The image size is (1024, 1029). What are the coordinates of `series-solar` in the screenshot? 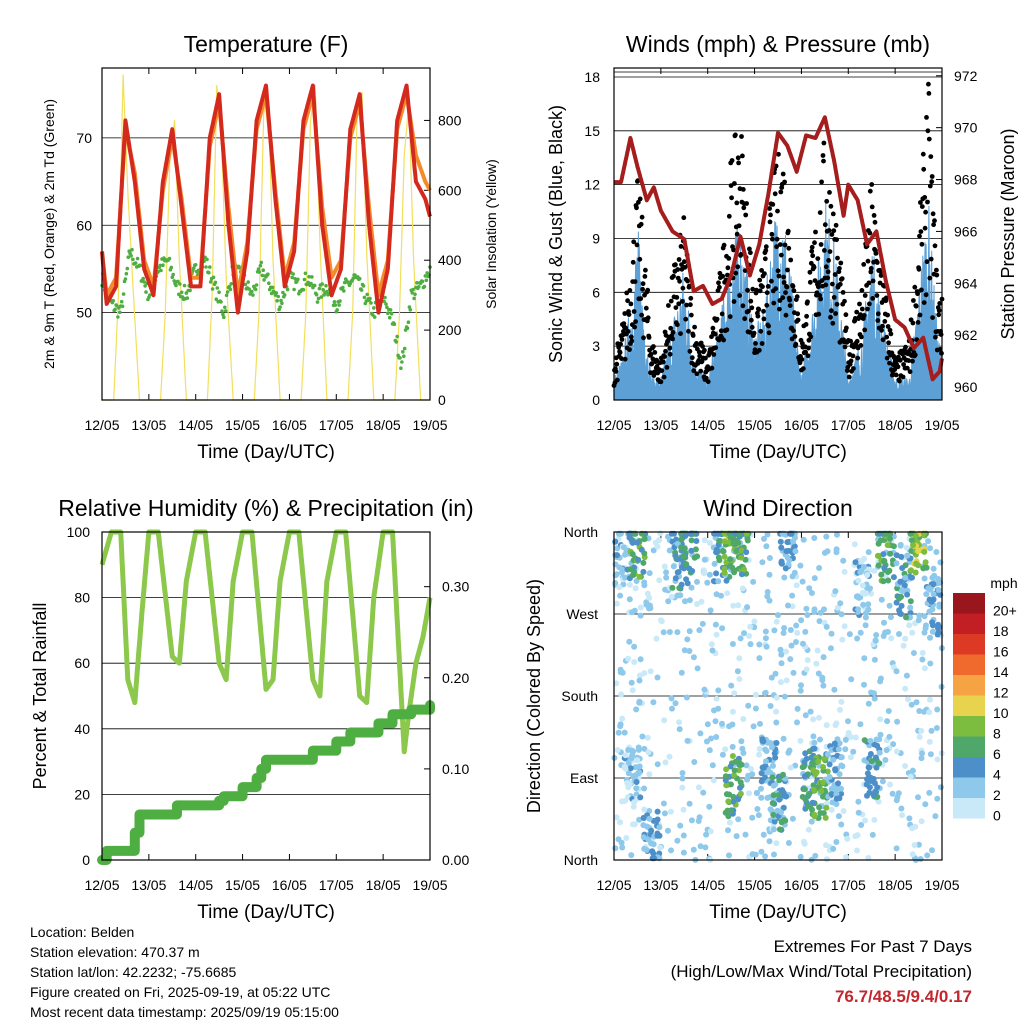 It's located at (266, 237).